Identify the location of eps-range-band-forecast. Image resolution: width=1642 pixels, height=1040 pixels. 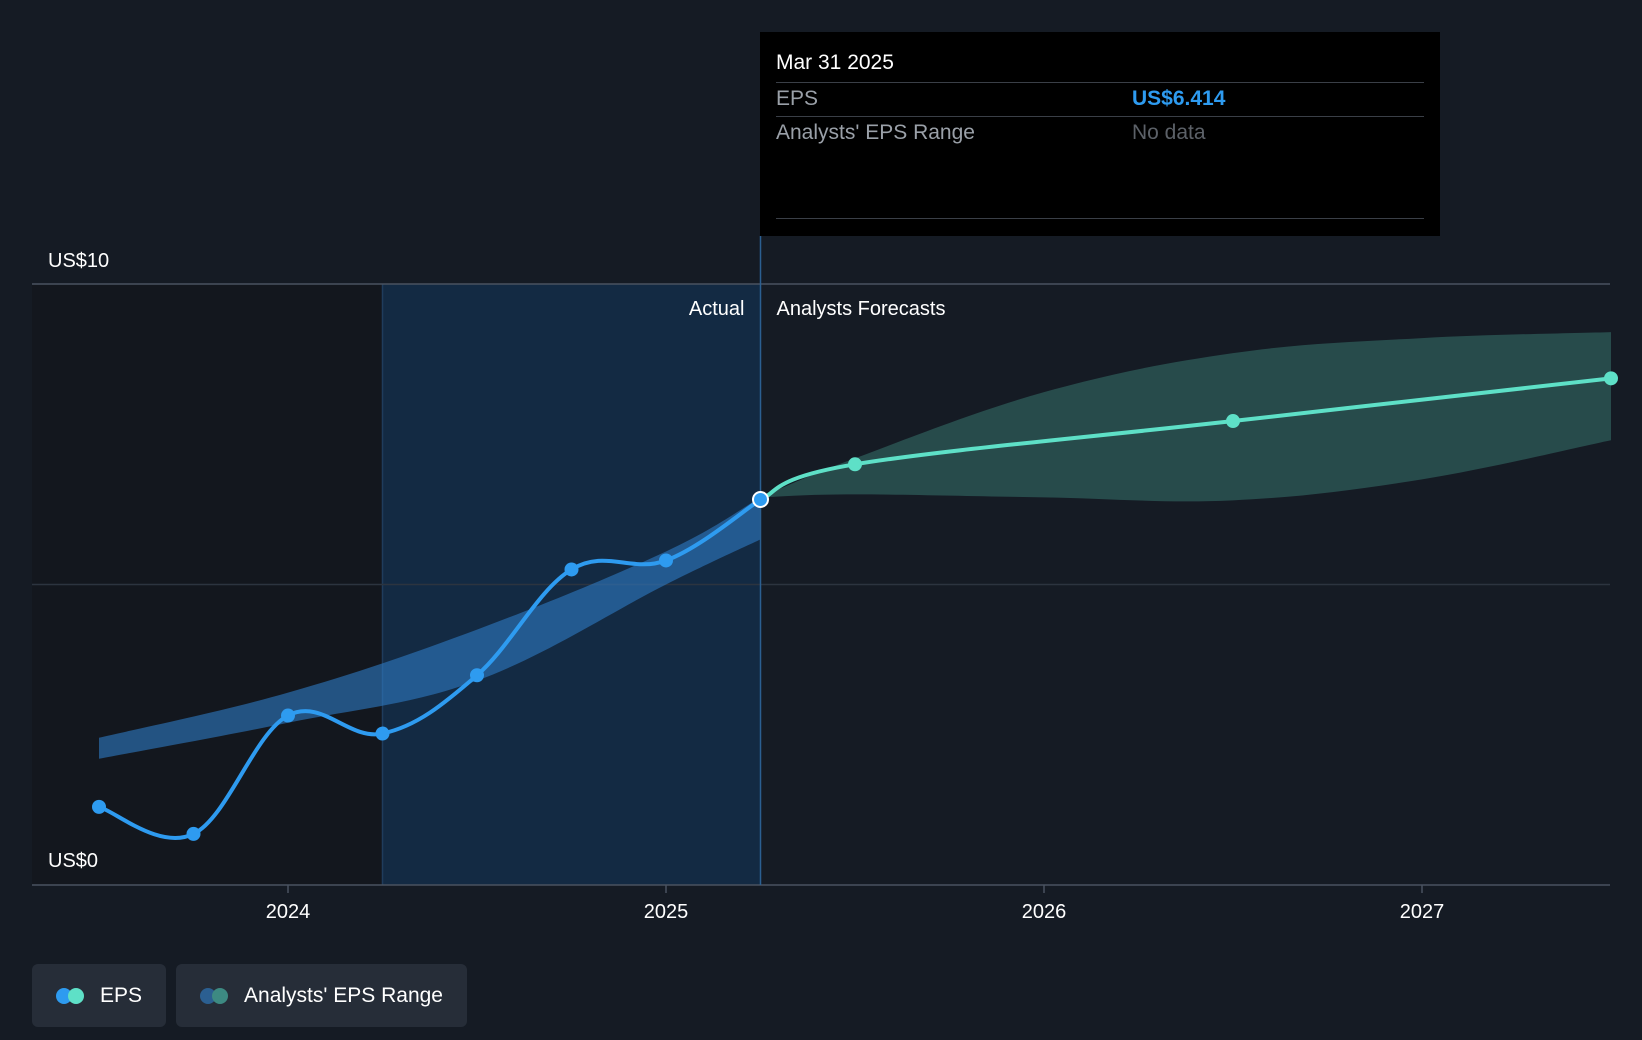
(1185, 417).